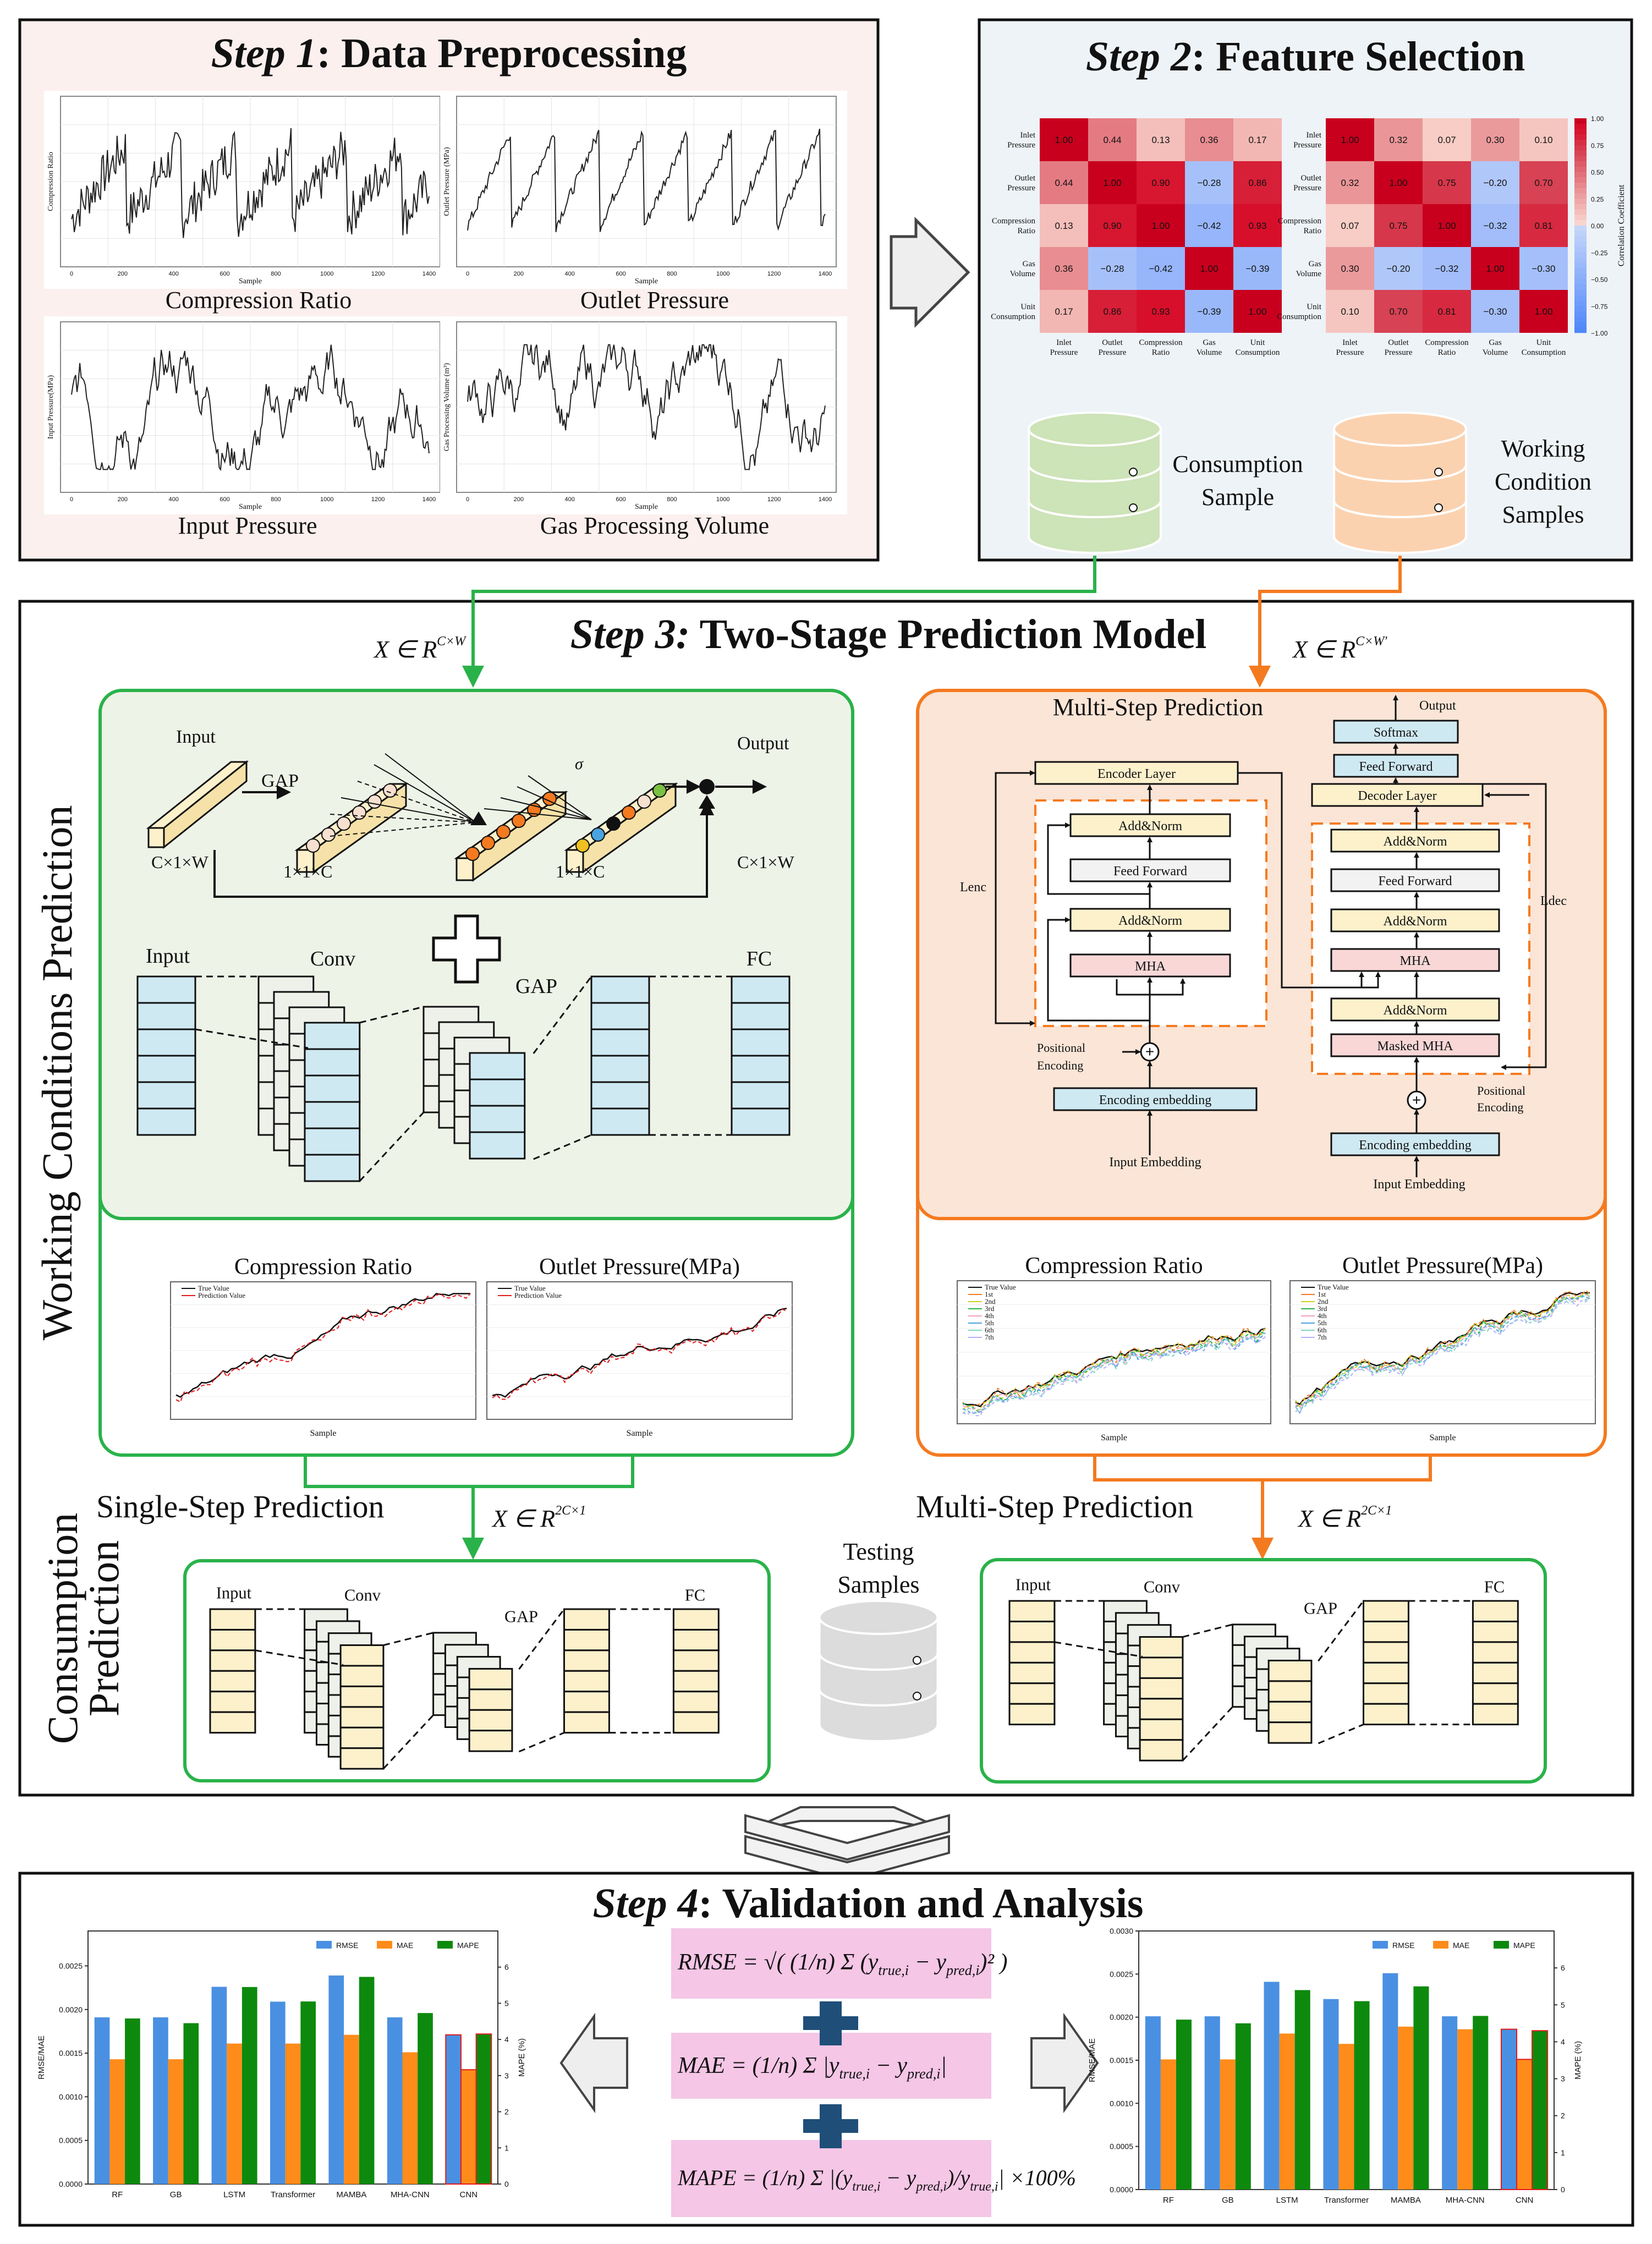 This screenshot has width=1652, height=2244. I want to click on cnn-gap-label: GAP, so click(1320, 1608).